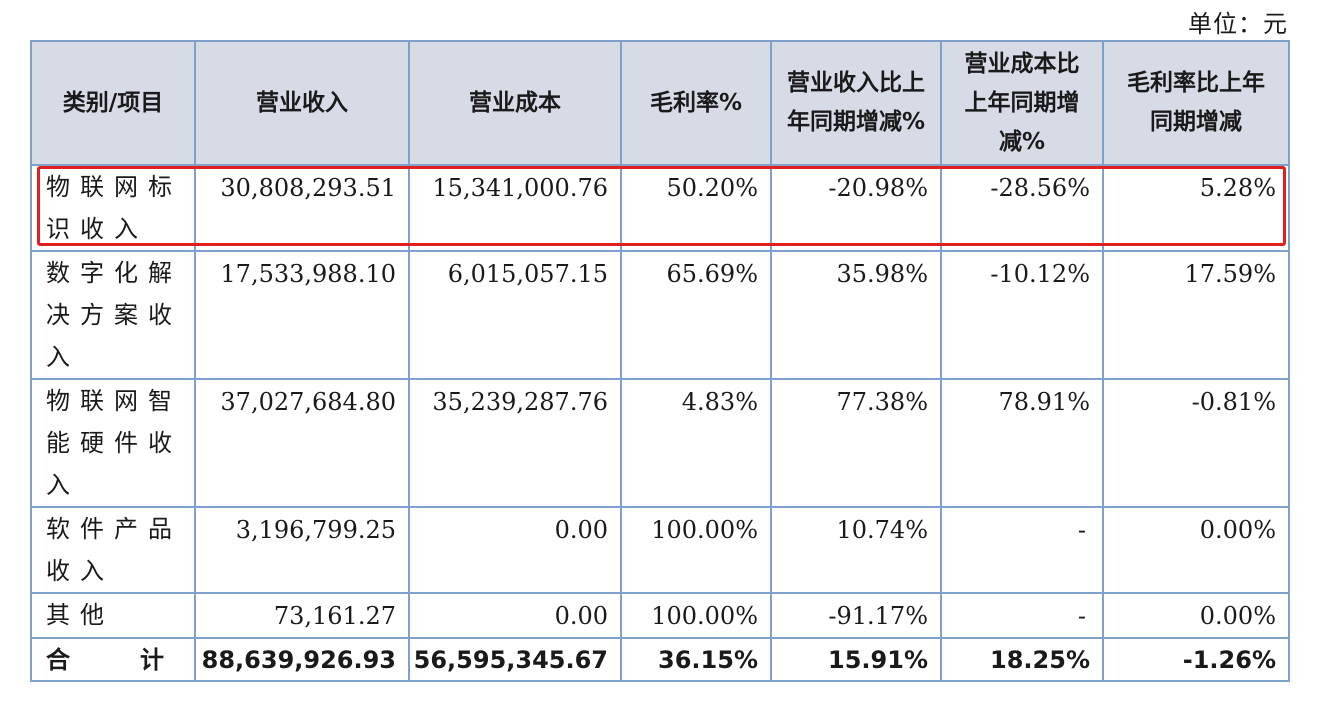 The height and width of the screenshot is (712, 1318). I want to click on unit-label: 单位：元, so click(1238, 24).